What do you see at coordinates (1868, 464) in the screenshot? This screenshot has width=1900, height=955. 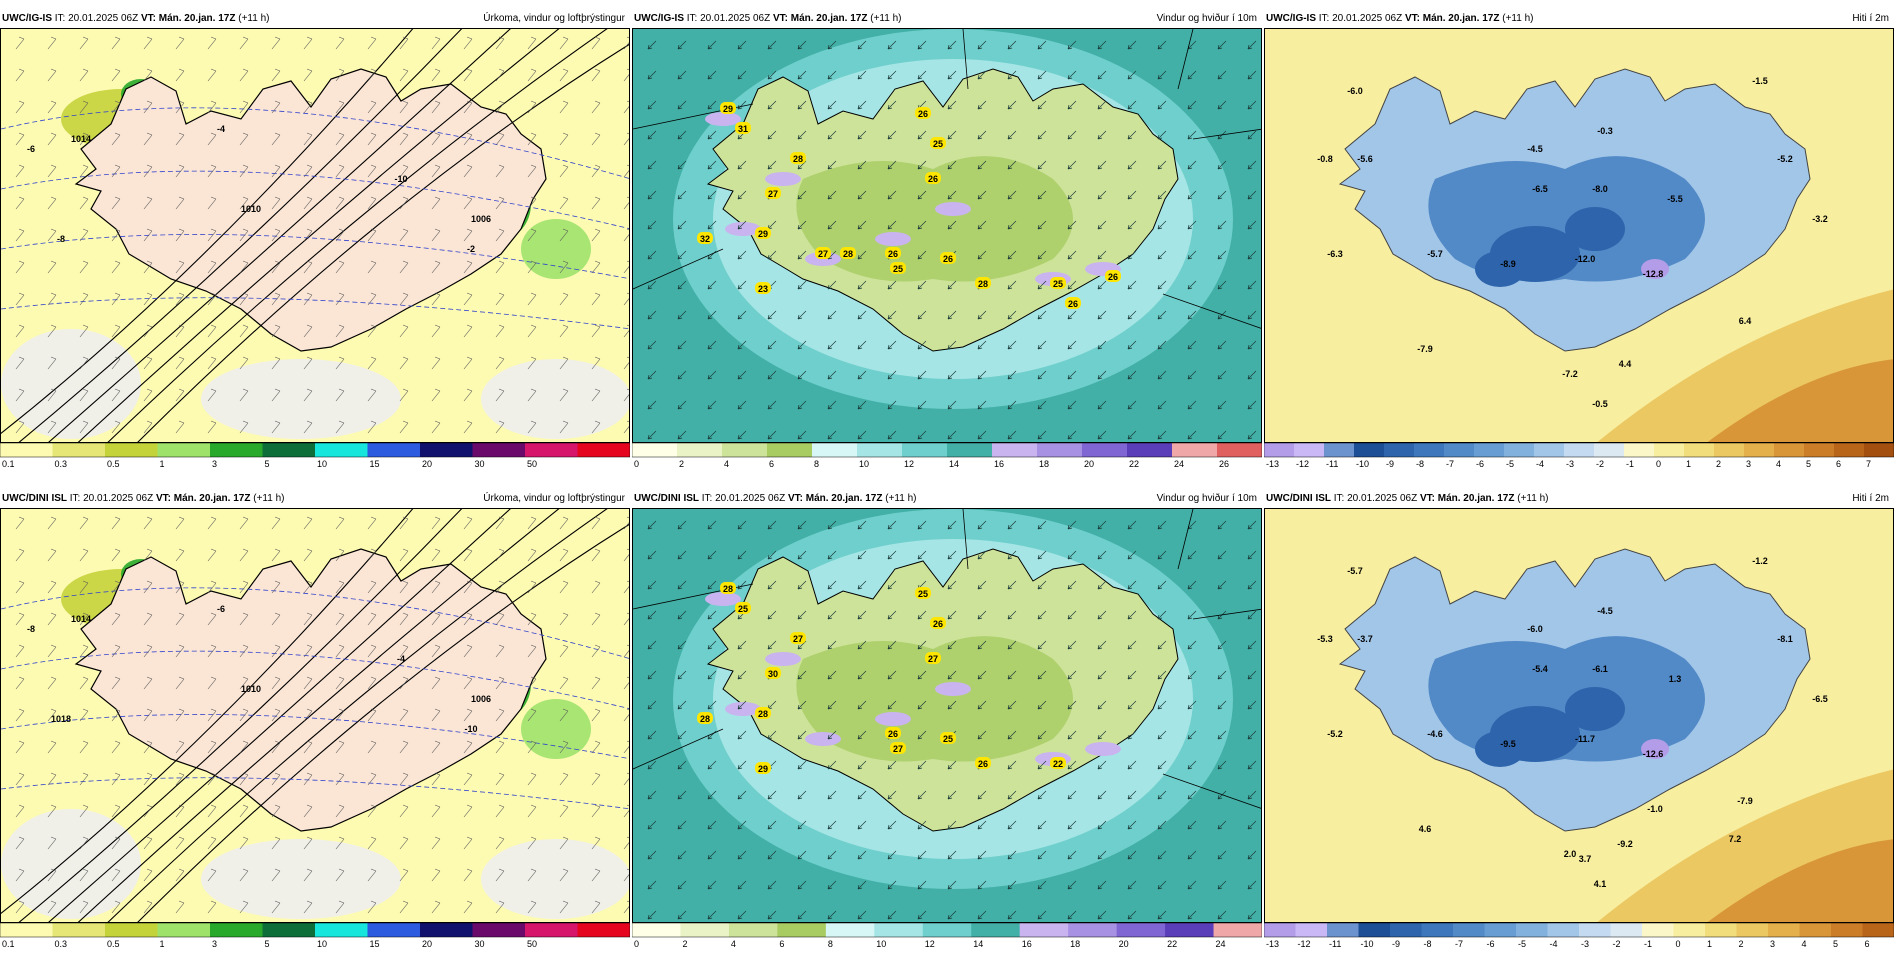 I see `colorbar-tick-label: 7` at bounding box center [1868, 464].